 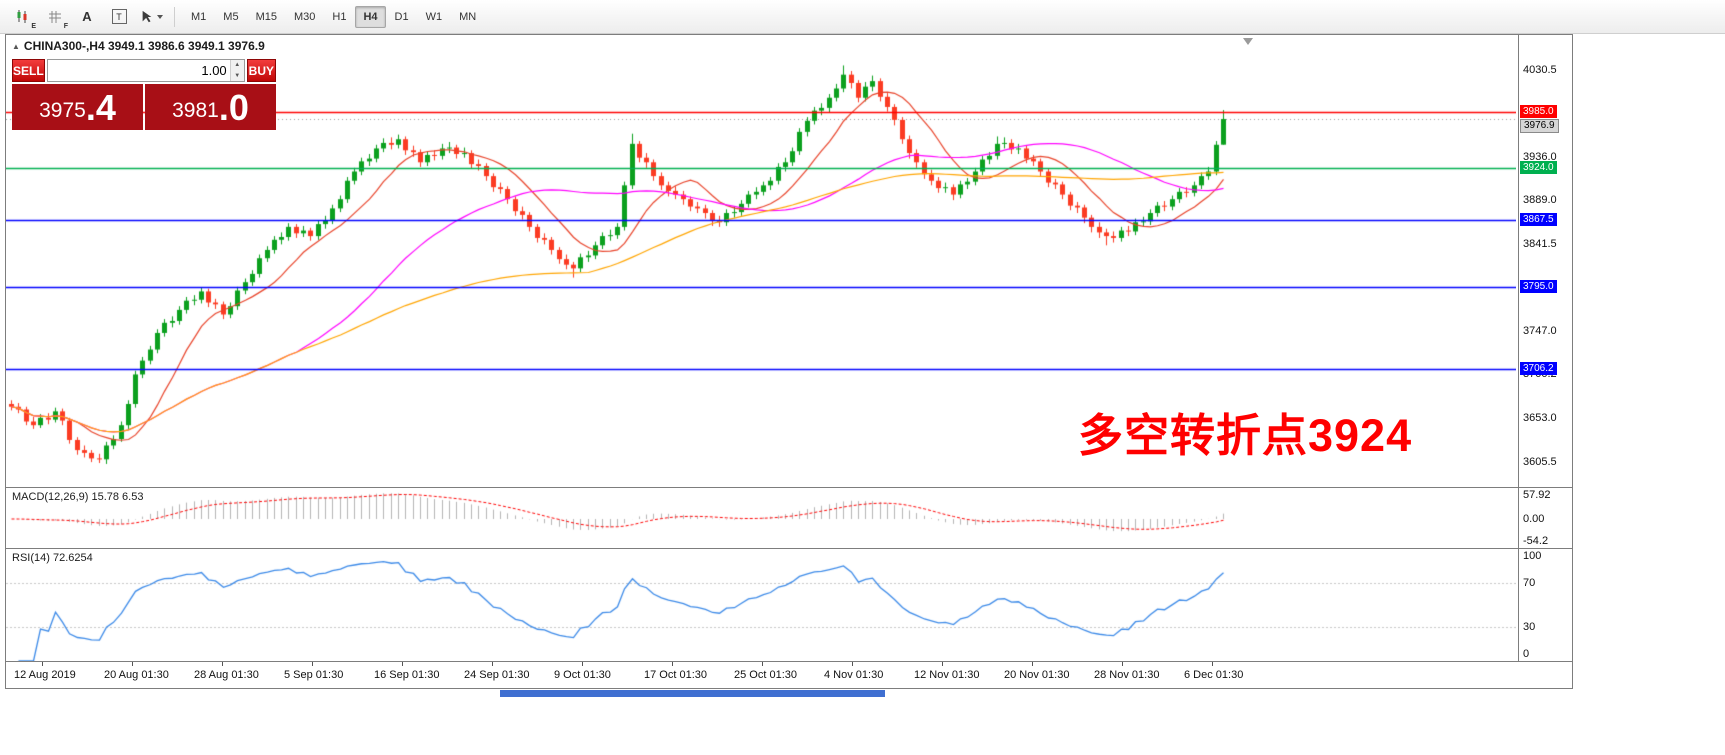 What do you see at coordinates (233, 107) in the screenshot?
I see `buy-price-frac: .0` at bounding box center [233, 107].